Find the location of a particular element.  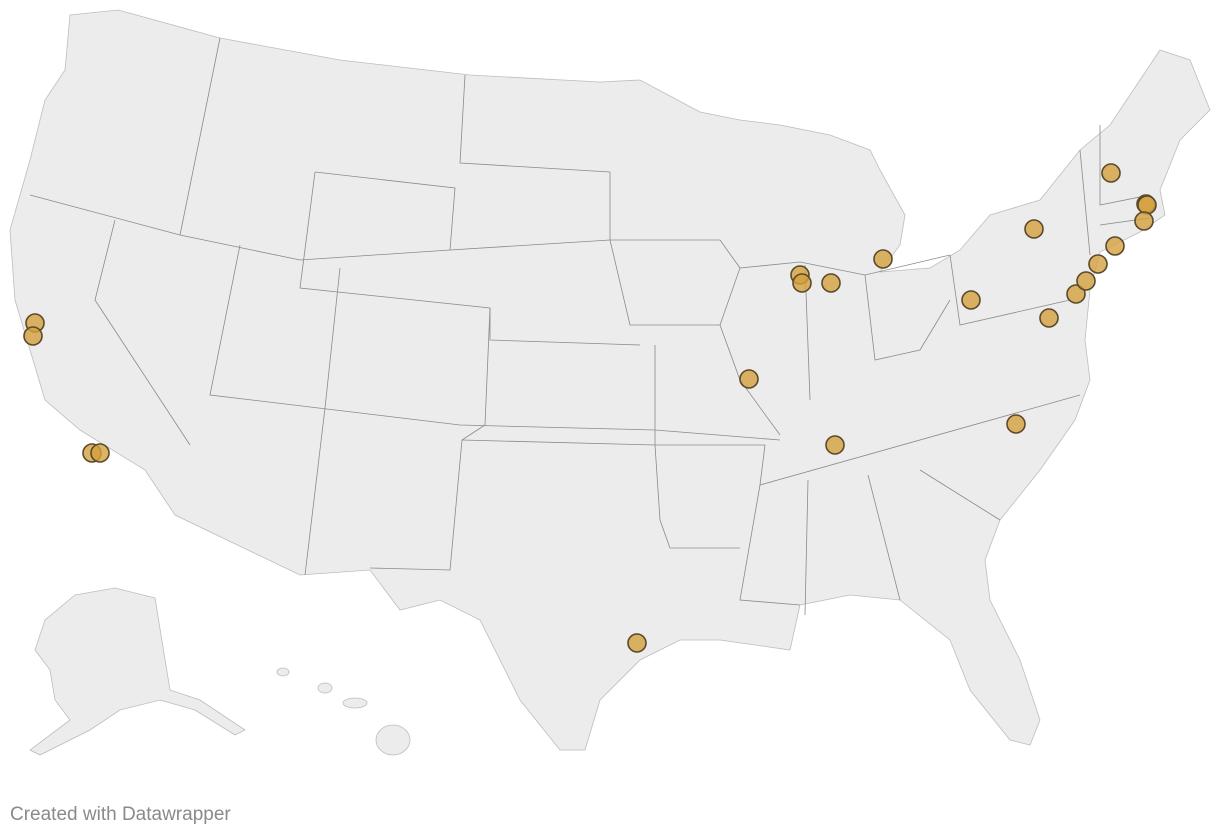

datawrapper-credit: Created with Datawrapper is located at coordinates (120, 814).